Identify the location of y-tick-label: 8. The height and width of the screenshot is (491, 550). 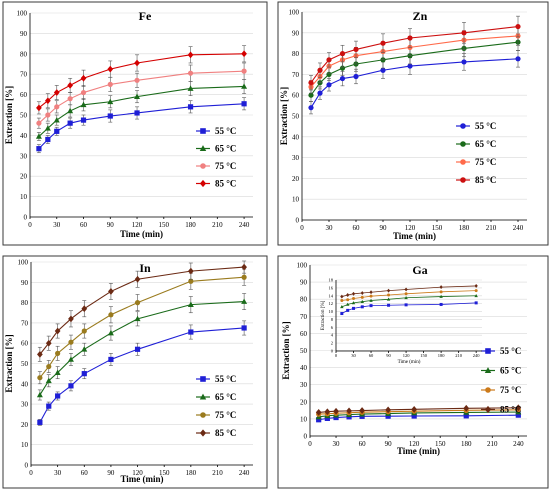
(332, 319).